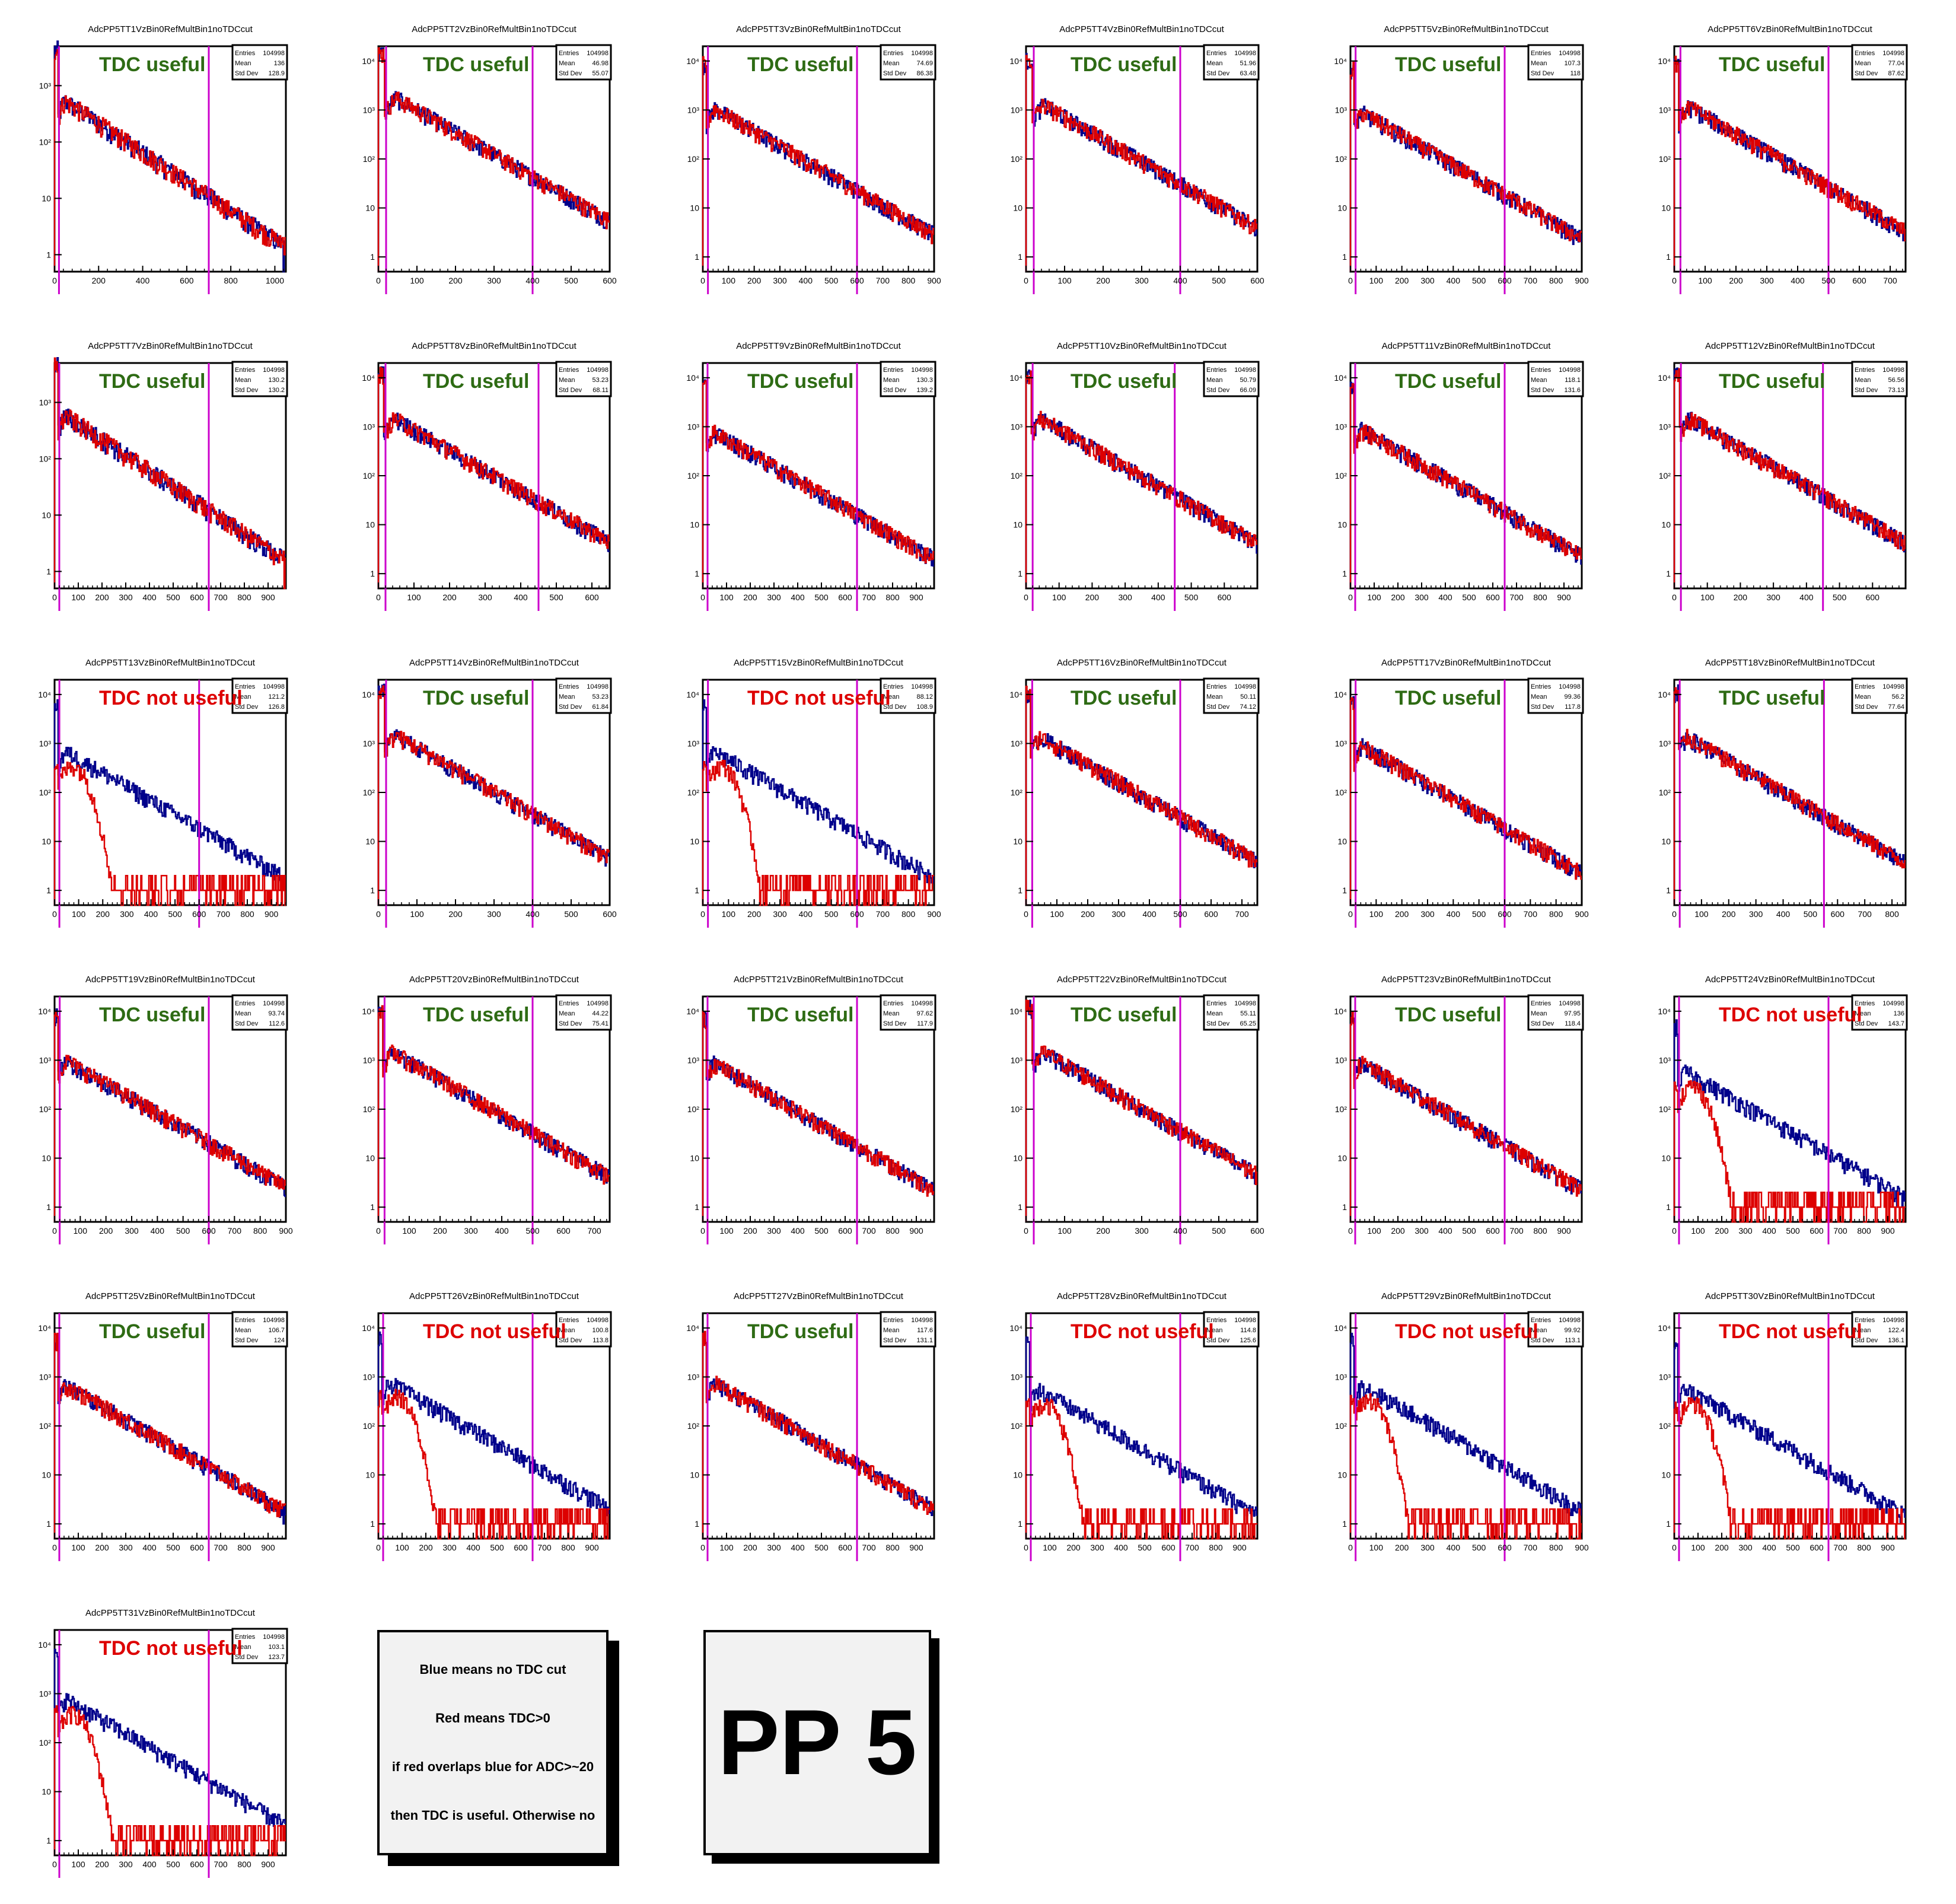 This screenshot has height=1904, width=1956. Describe the element at coordinates (1790, 663) in the screenshot. I see `chart-title: AdcPP5TT18VzBin0RefMultBin1noTDCcut` at that location.